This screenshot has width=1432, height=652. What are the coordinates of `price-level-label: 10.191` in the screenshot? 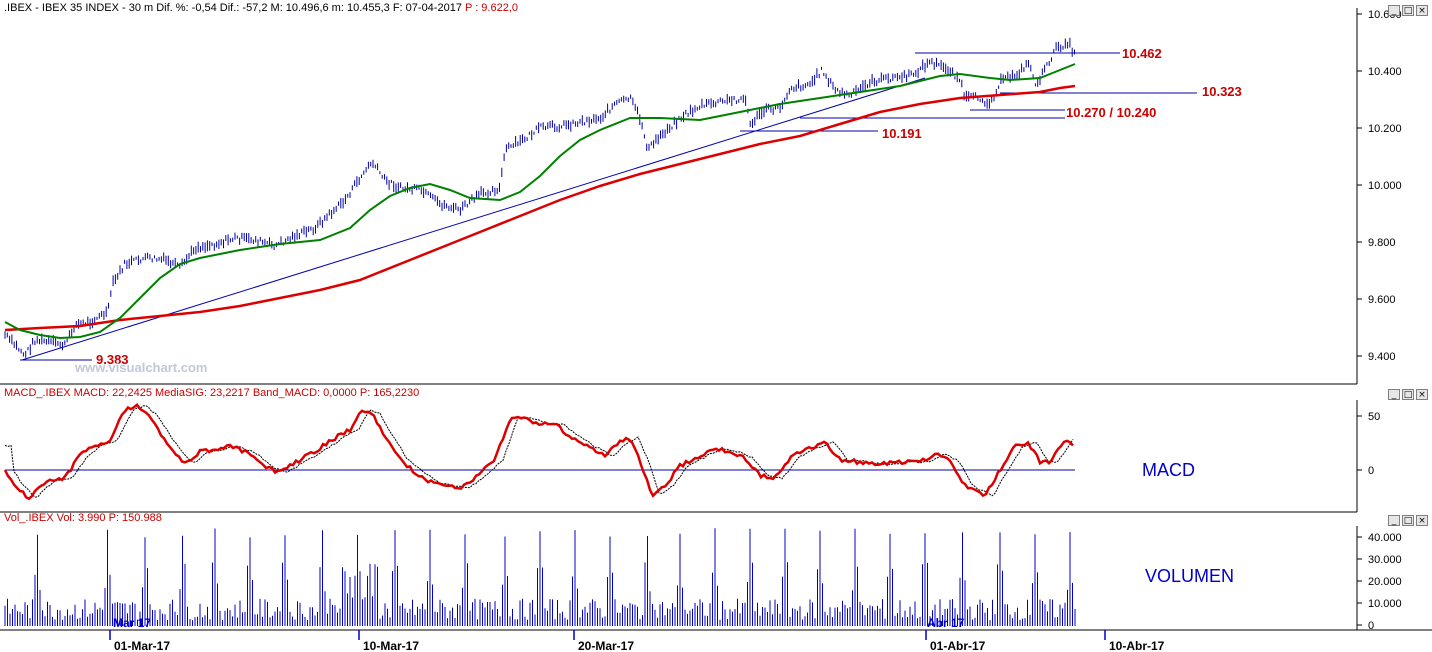 It's located at (902, 133).